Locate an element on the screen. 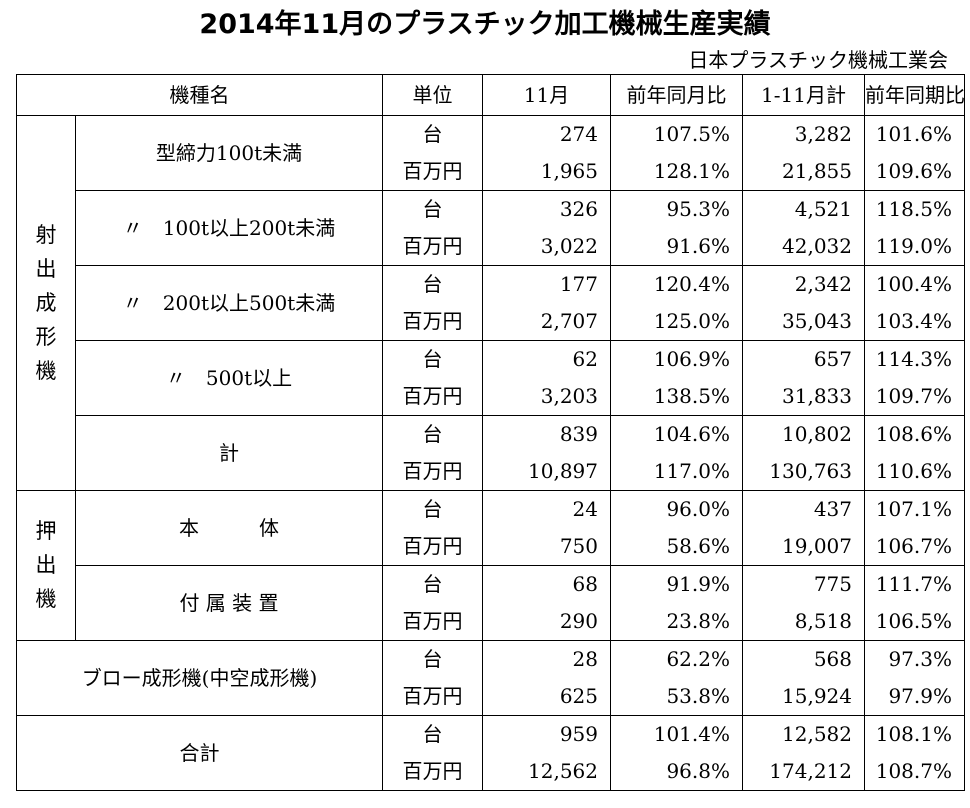 Image resolution: width=970 pixels, height=808 pixels. value-cell: 23.8% is located at coordinates (676, 622).